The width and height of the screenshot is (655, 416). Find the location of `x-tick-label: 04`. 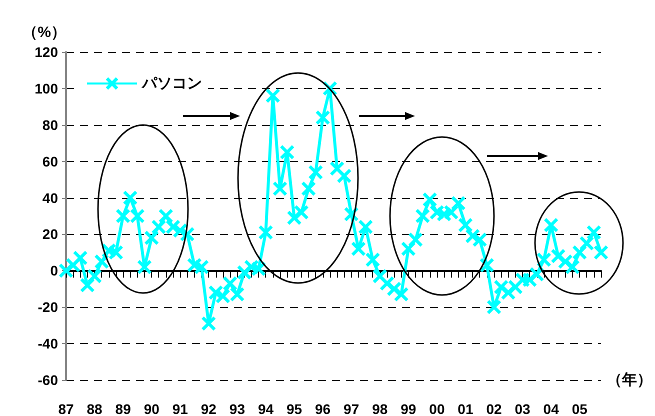

x-tick-label: 04 is located at coordinates (551, 408).